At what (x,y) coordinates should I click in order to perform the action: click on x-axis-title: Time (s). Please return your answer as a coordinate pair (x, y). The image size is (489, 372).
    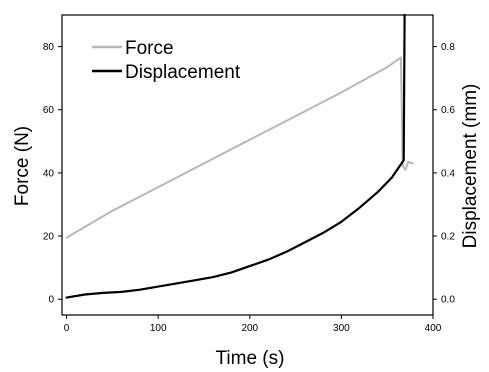
    Looking at the image, I should click on (250, 358).